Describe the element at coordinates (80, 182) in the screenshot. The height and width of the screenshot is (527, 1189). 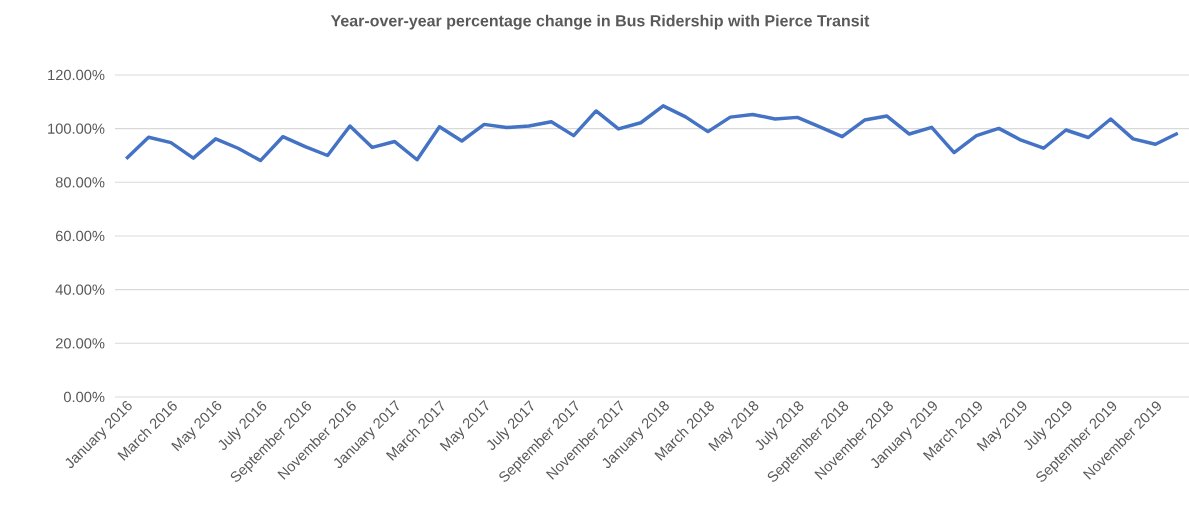
I see `y-tick-label: 80.00%` at that location.